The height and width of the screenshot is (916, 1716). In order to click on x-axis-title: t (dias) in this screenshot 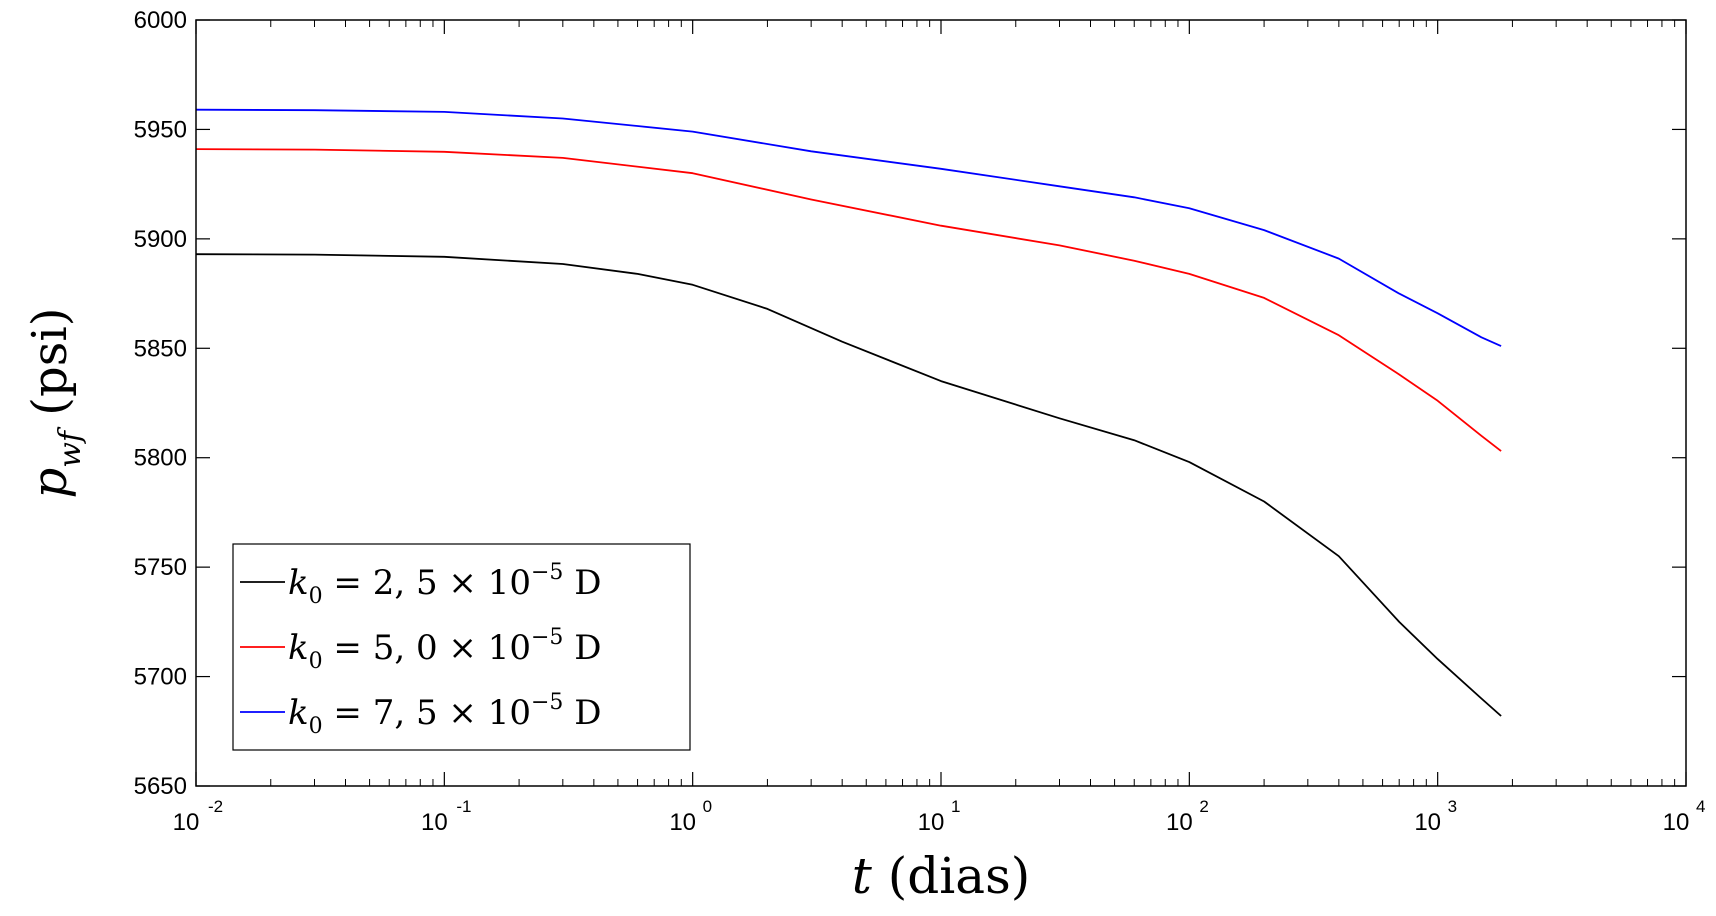, I will do `click(941, 876)`.